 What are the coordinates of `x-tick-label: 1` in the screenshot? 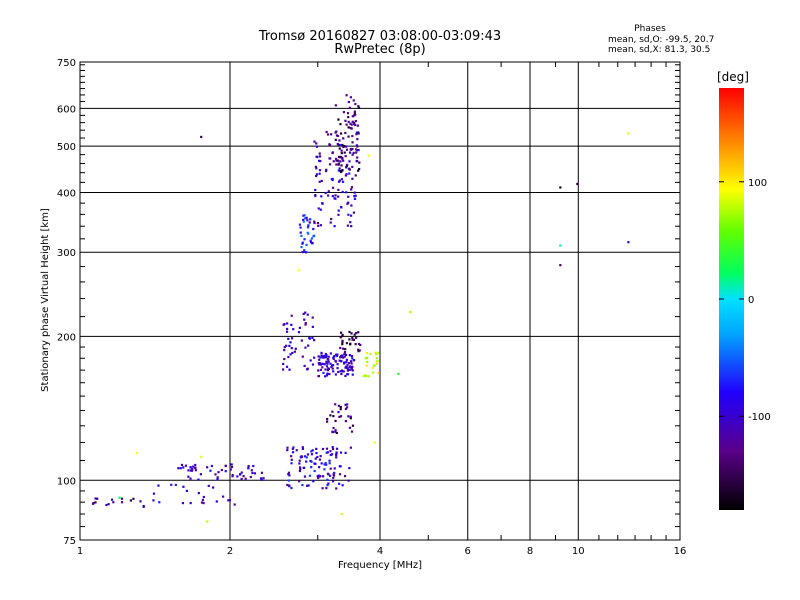 It's located at (80, 551).